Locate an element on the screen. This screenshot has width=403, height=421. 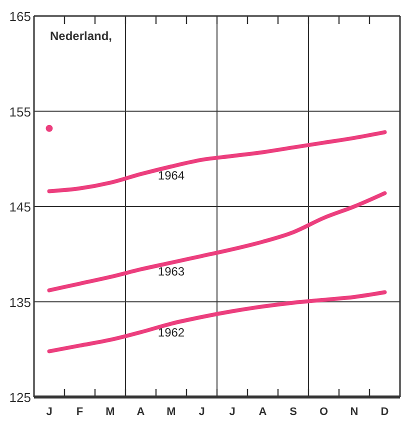
y-tick-label: 155 is located at coordinates (20, 112).